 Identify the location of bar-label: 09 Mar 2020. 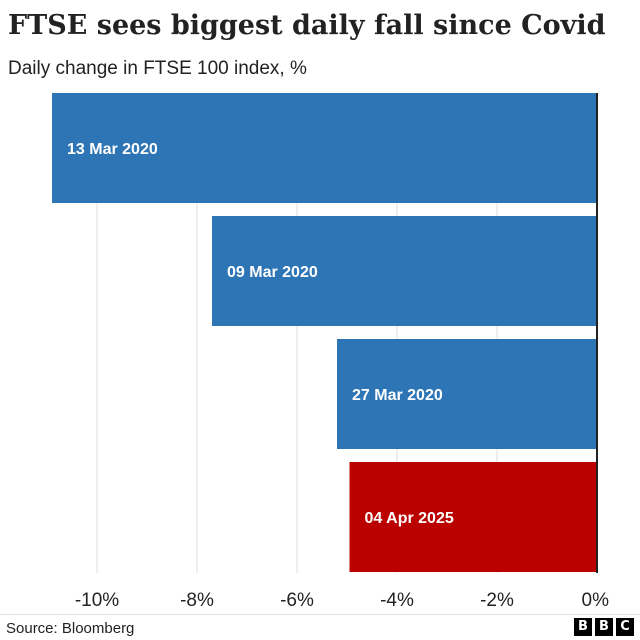
(272, 272).